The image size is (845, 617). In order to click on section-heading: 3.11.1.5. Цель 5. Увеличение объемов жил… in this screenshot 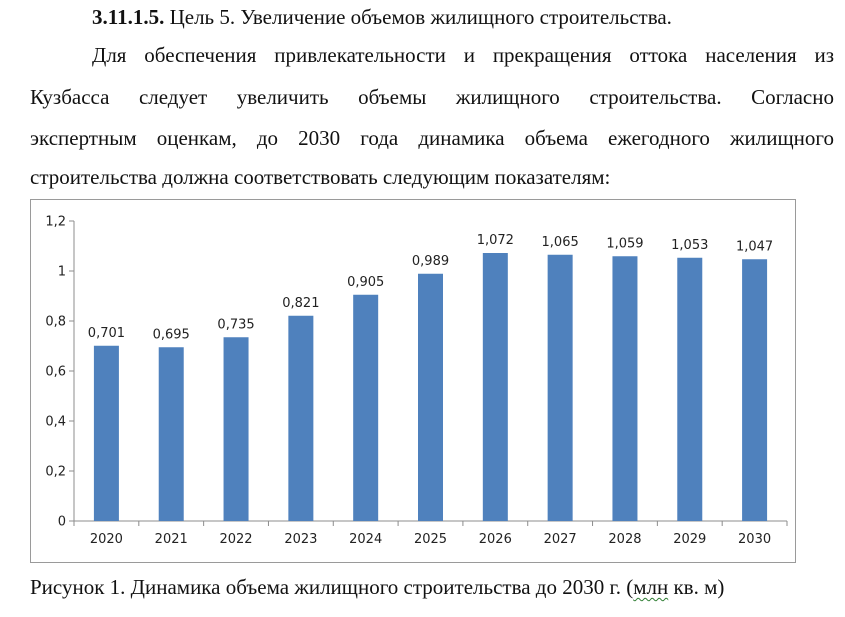, I will do `click(382, 17)`.